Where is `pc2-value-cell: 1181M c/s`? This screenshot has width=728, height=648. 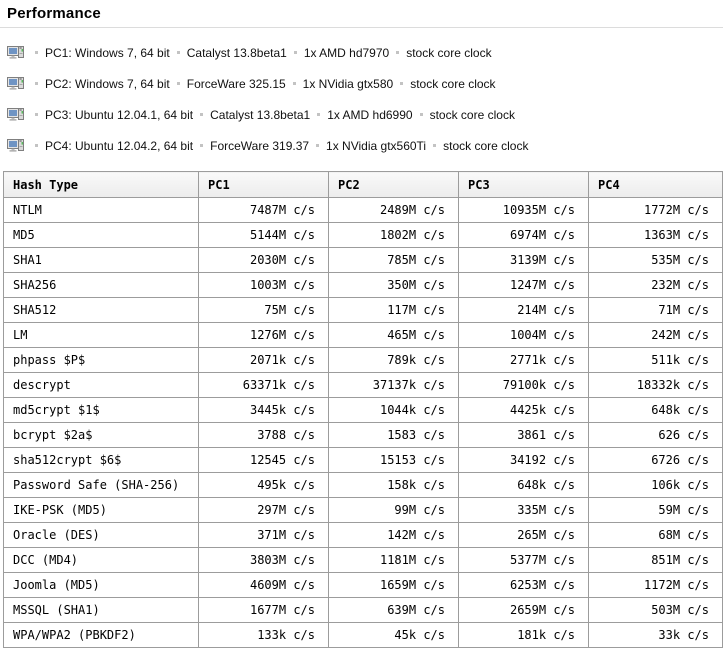
pc2-value-cell: 1181M c/s is located at coordinates (393, 560).